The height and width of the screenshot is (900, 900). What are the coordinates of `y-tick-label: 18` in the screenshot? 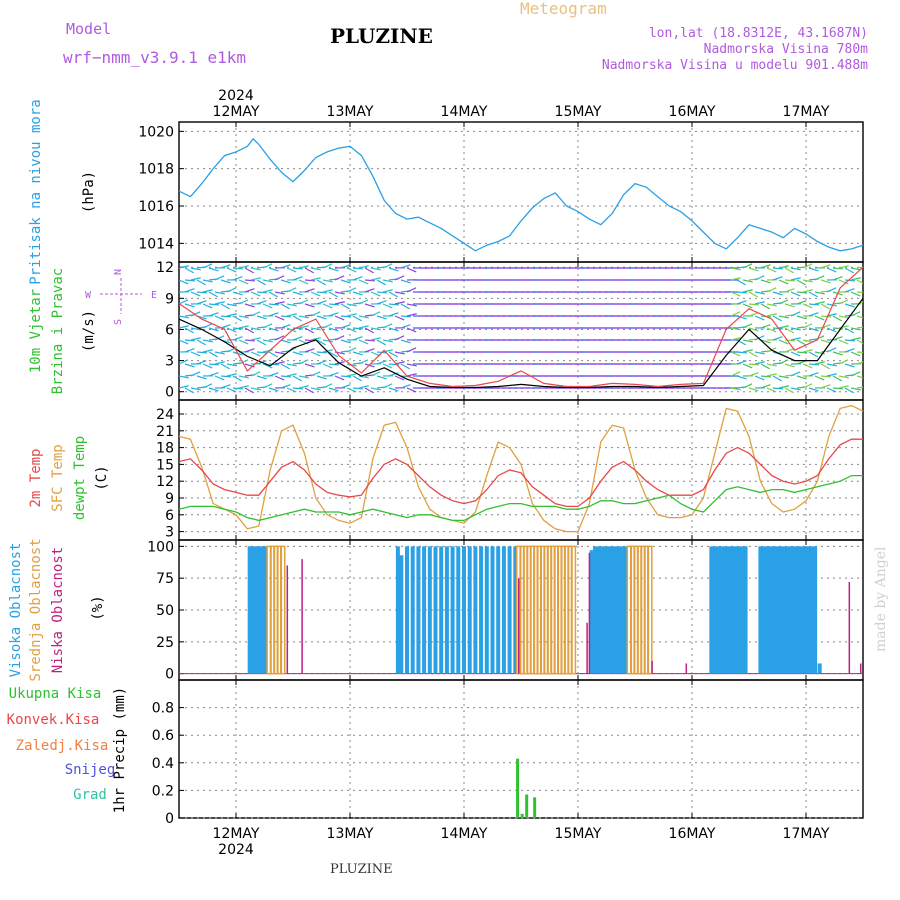 It's located at (165, 449).